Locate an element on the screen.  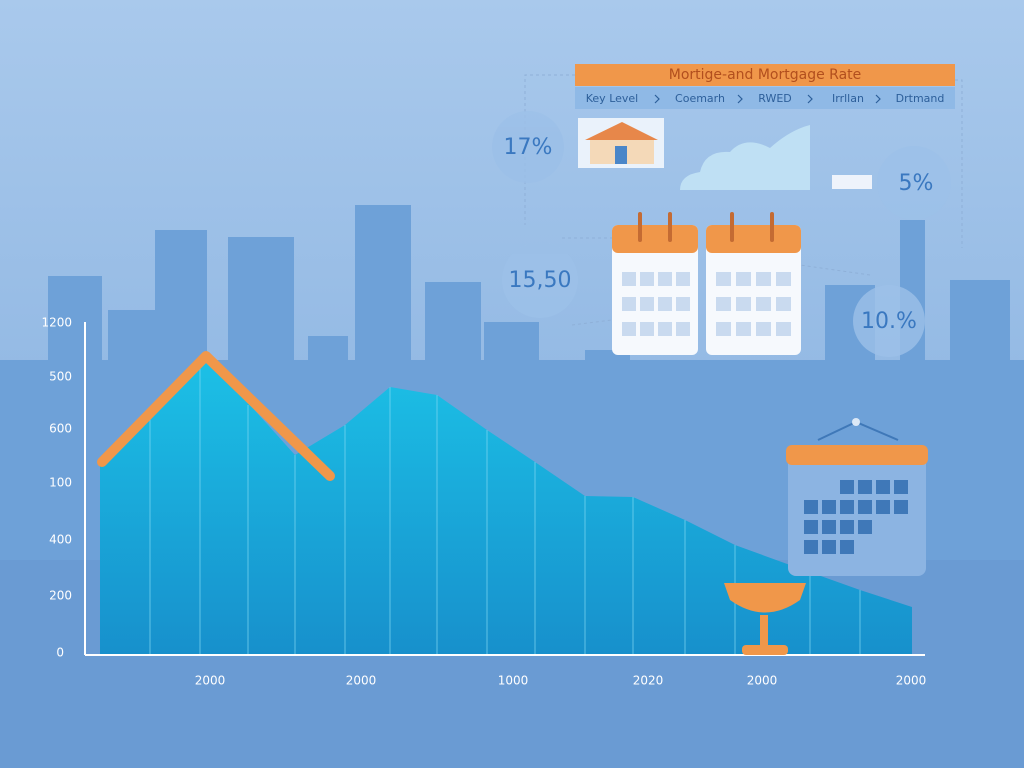
y-label: 100 is located at coordinates (60, 483).